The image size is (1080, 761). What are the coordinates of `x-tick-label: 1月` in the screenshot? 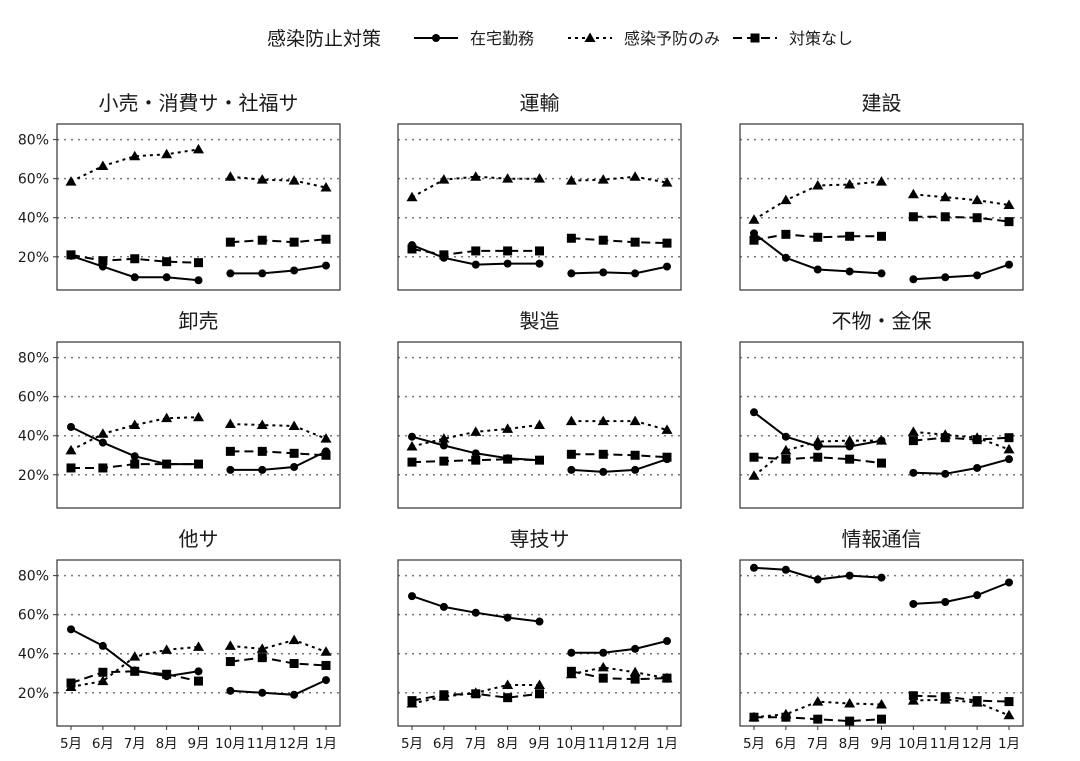 It's located at (1009, 744).